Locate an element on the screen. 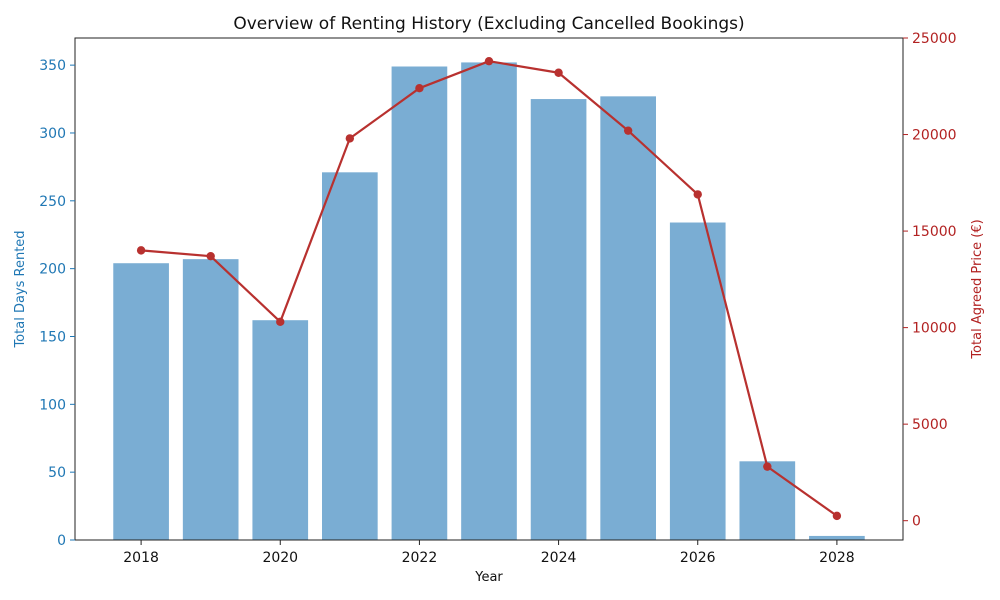 The width and height of the screenshot is (1000, 600). price-point-2028 is located at coordinates (837, 516).